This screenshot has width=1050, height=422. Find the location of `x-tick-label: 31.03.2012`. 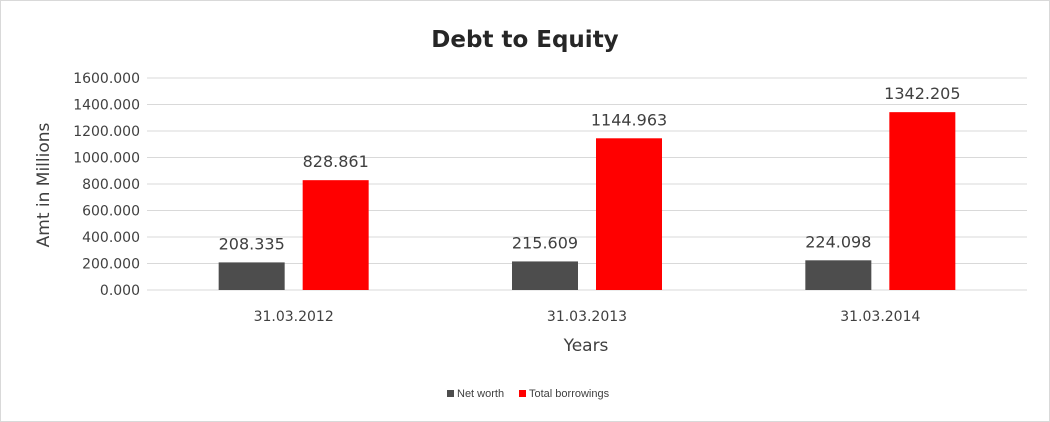

x-tick-label: 31.03.2012 is located at coordinates (294, 317).